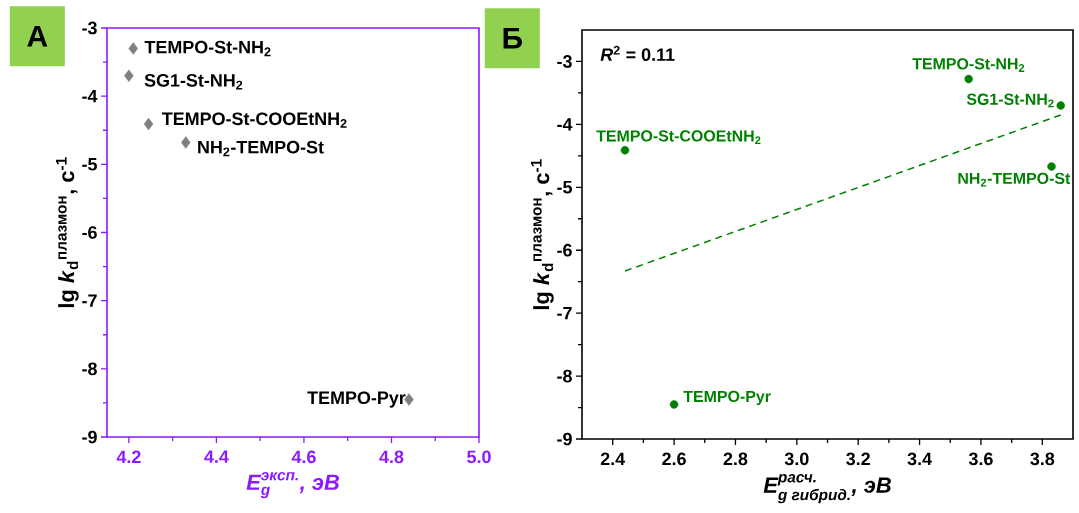 This screenshot has height=513, width=1079. I want to click on x-tick-label: 3.2, so click(858, 459).